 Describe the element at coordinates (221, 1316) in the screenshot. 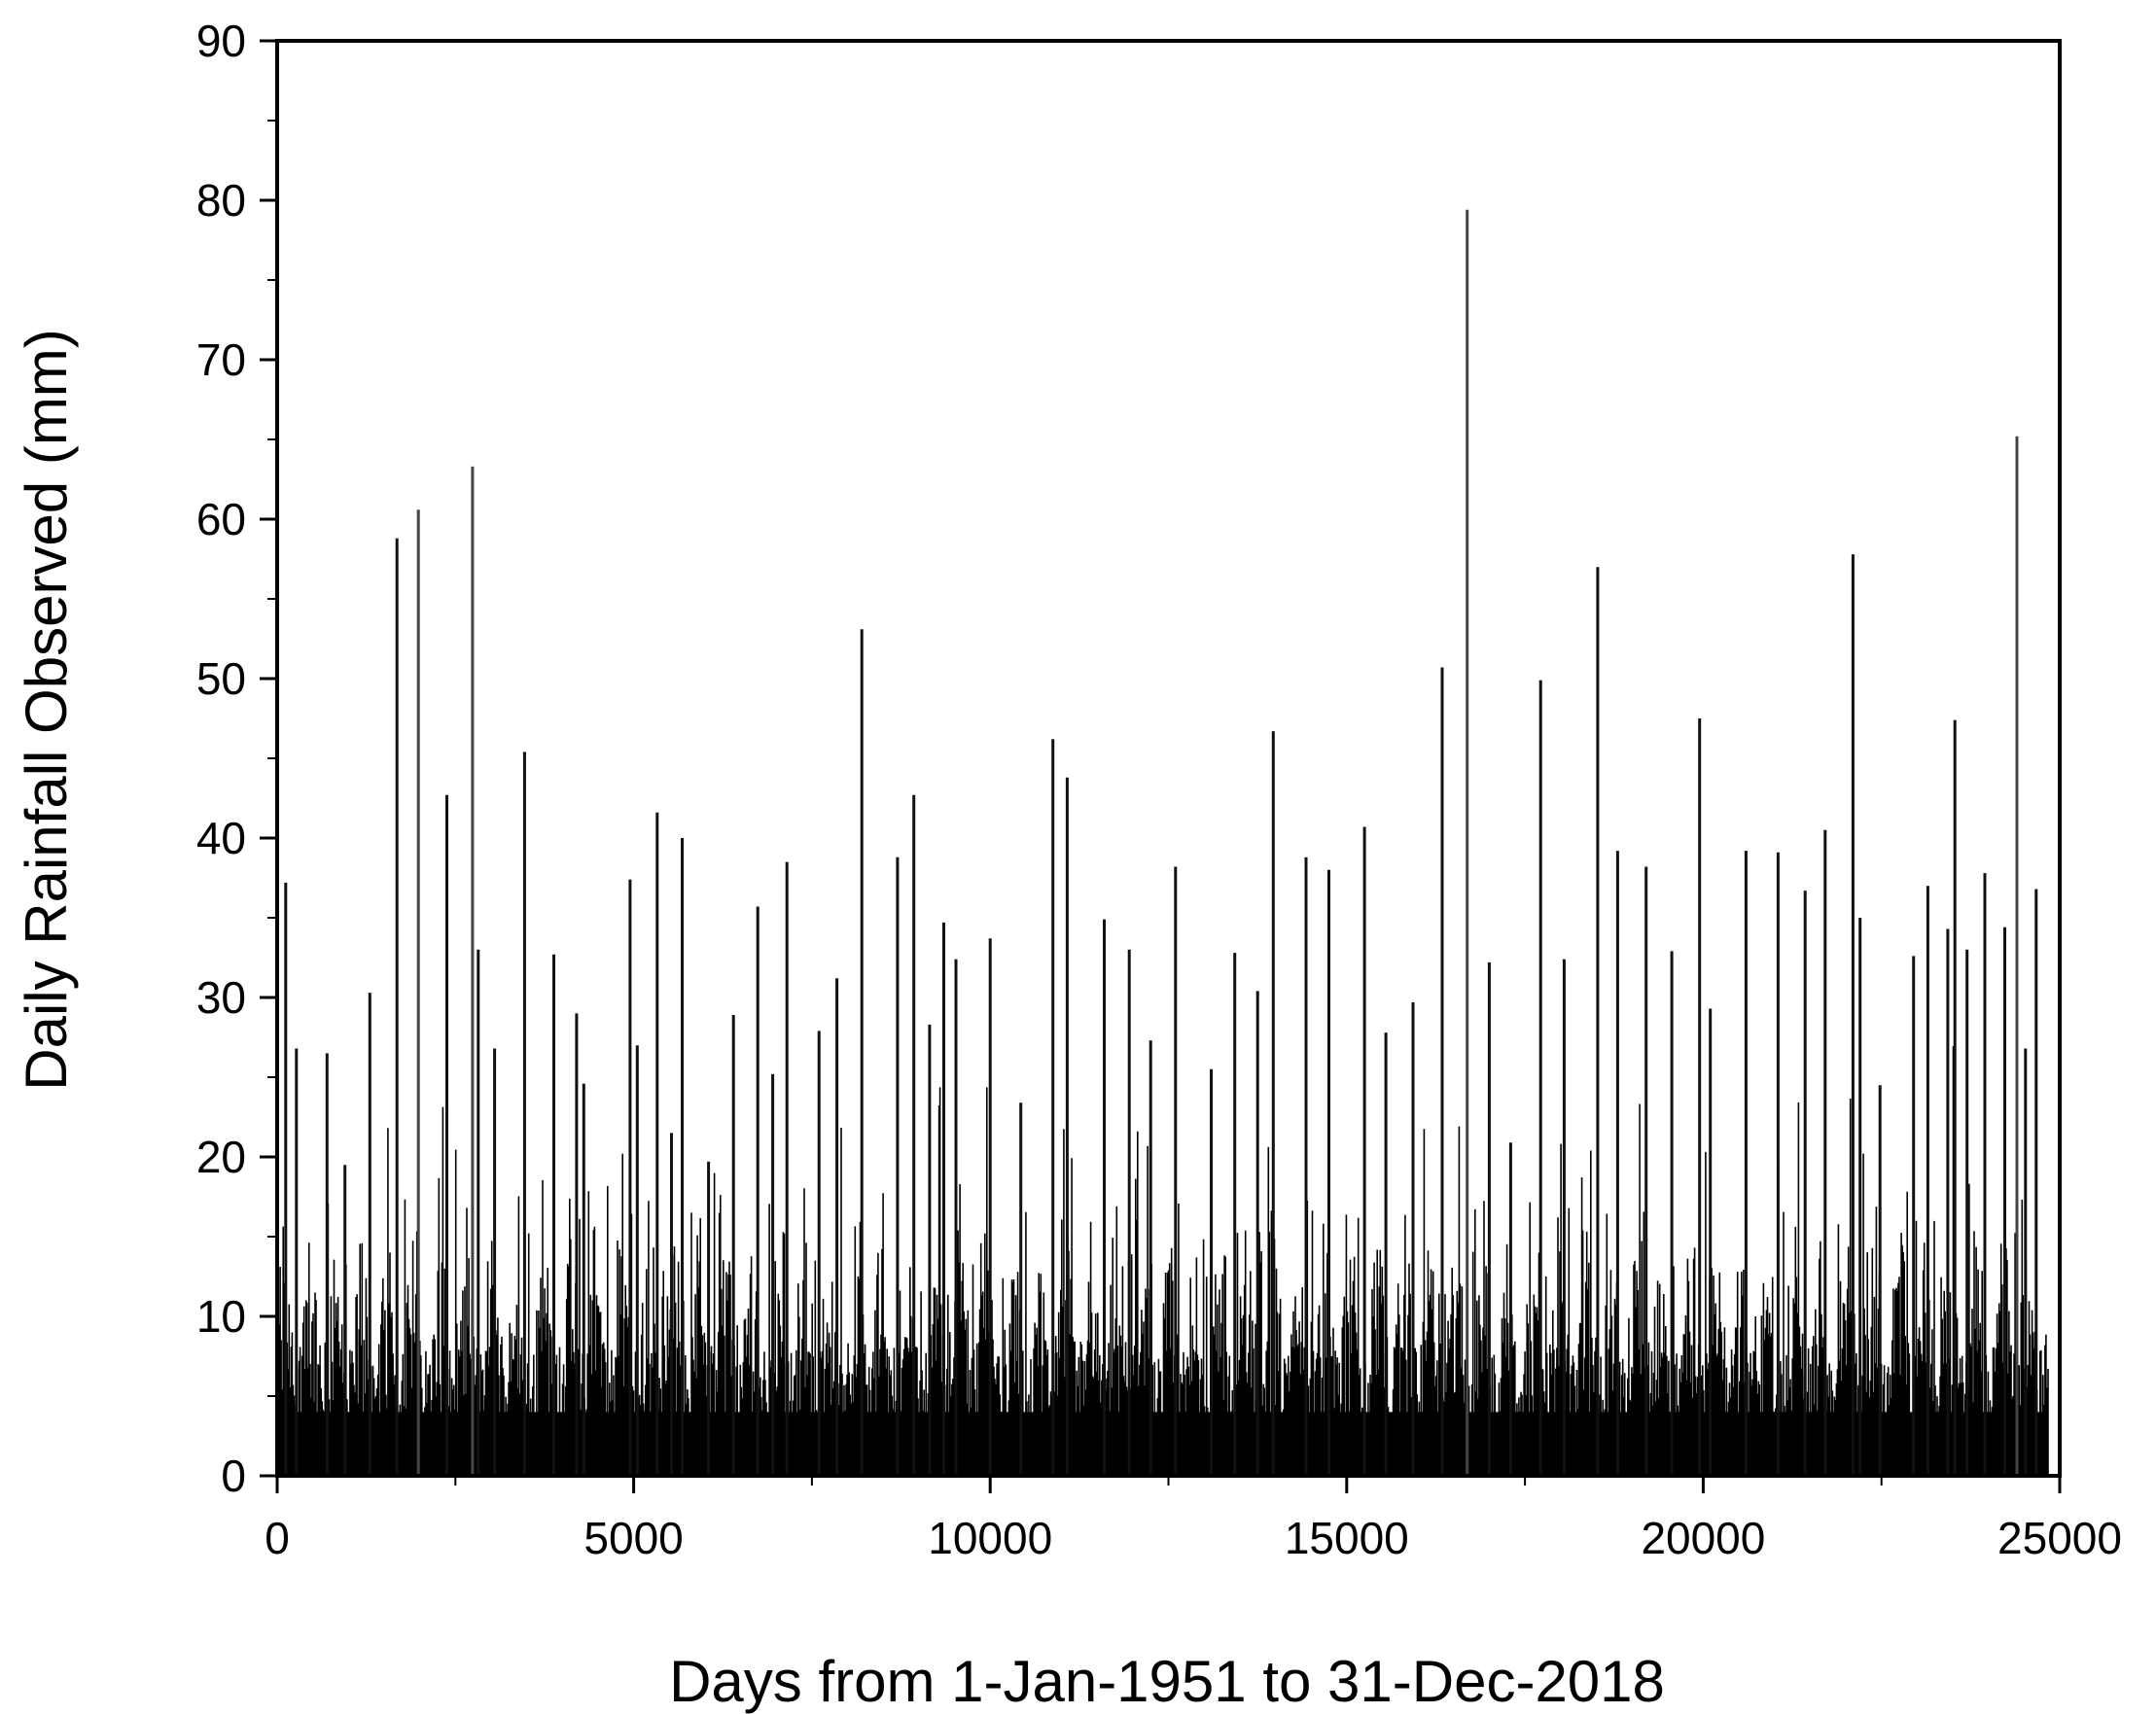

I see `y-tick-label: 10` at that location.